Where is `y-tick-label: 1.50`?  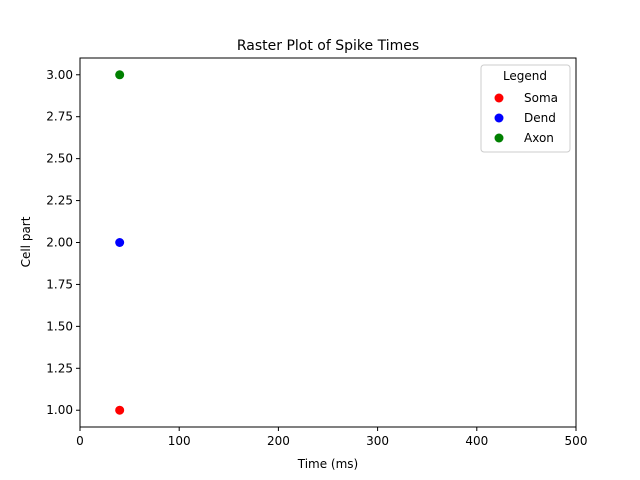 y-tick-label: 1.50 is located at coordinates (59, 326).